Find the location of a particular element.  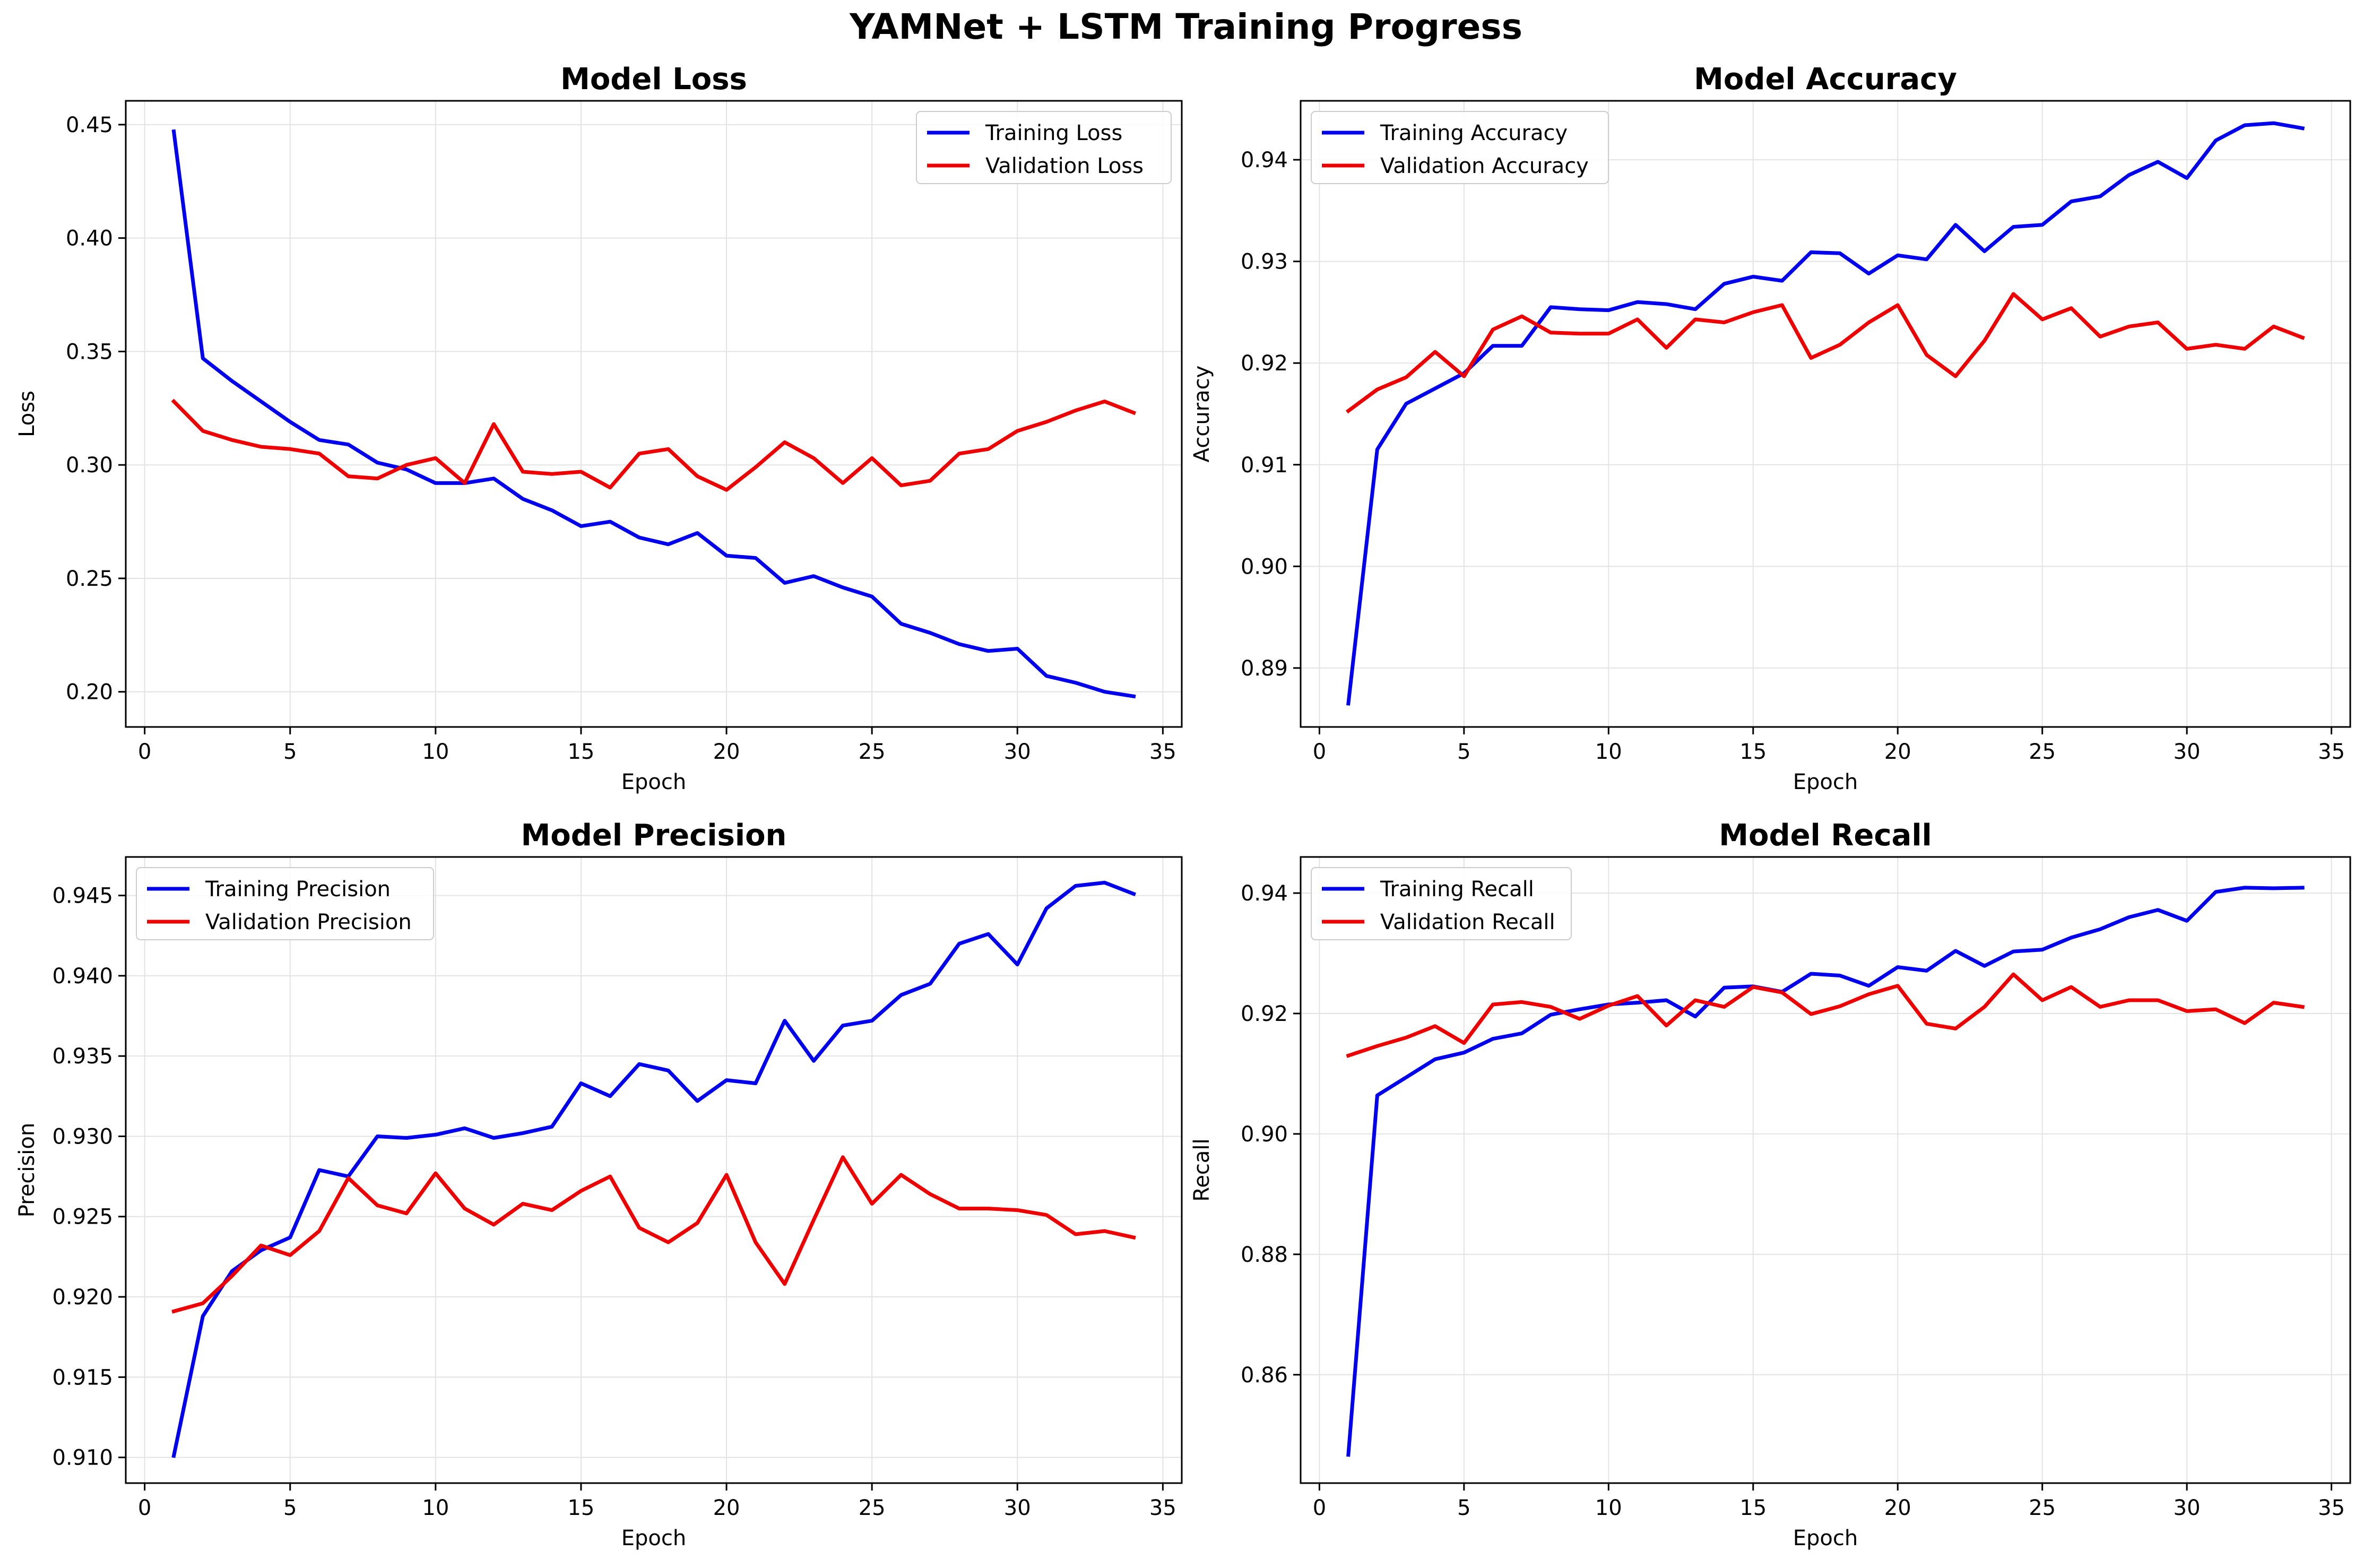

y-axis-label: Precision is located at coordinates (27, 1170).